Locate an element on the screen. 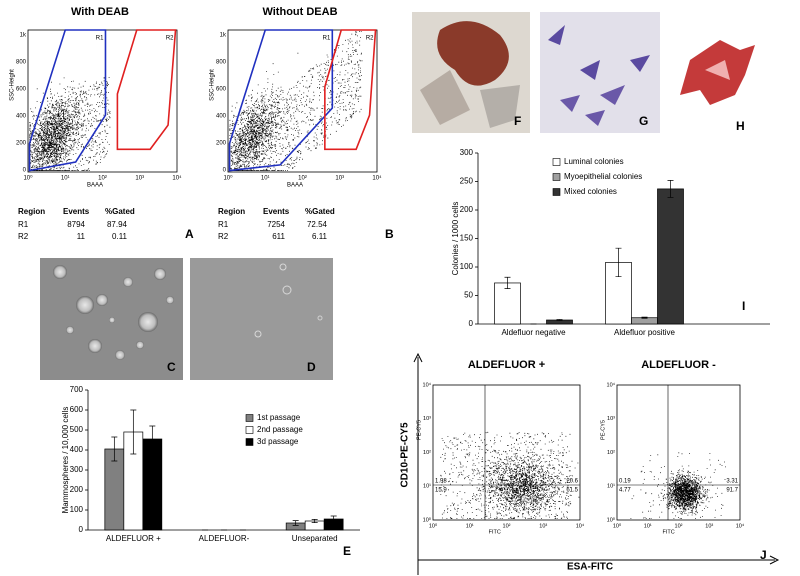 The height and width of the screenshot is (576, 800). y-axis-label: CD10-PE-CY5 is located at coordinates (405, 454).